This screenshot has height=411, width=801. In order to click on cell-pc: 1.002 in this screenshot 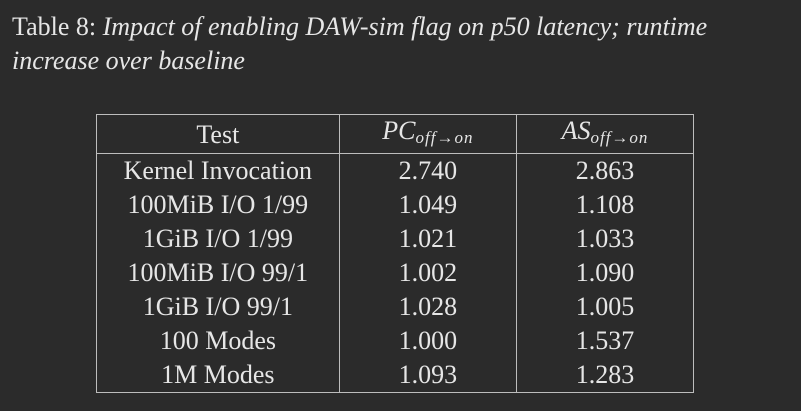, I will do `click(428, 273)`.